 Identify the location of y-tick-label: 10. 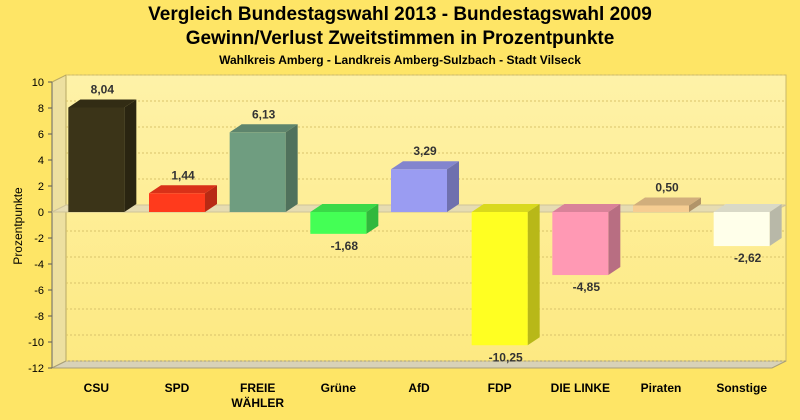
(38, 83).